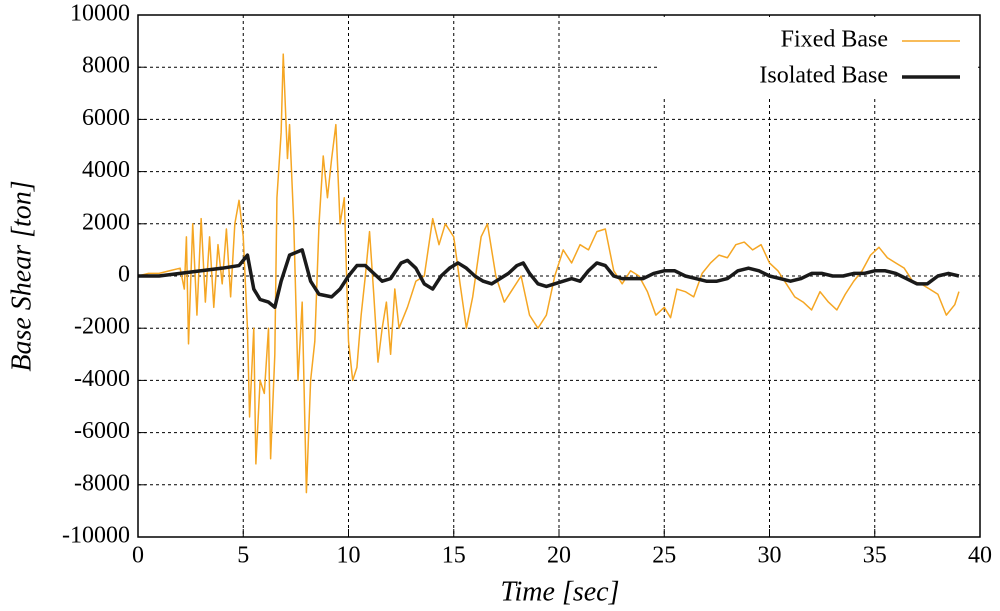 Image resolution: width=1000 pixels, height=611 pixels. I want to click on y-axis-label: Base Shear [ton], so click(21, 275).